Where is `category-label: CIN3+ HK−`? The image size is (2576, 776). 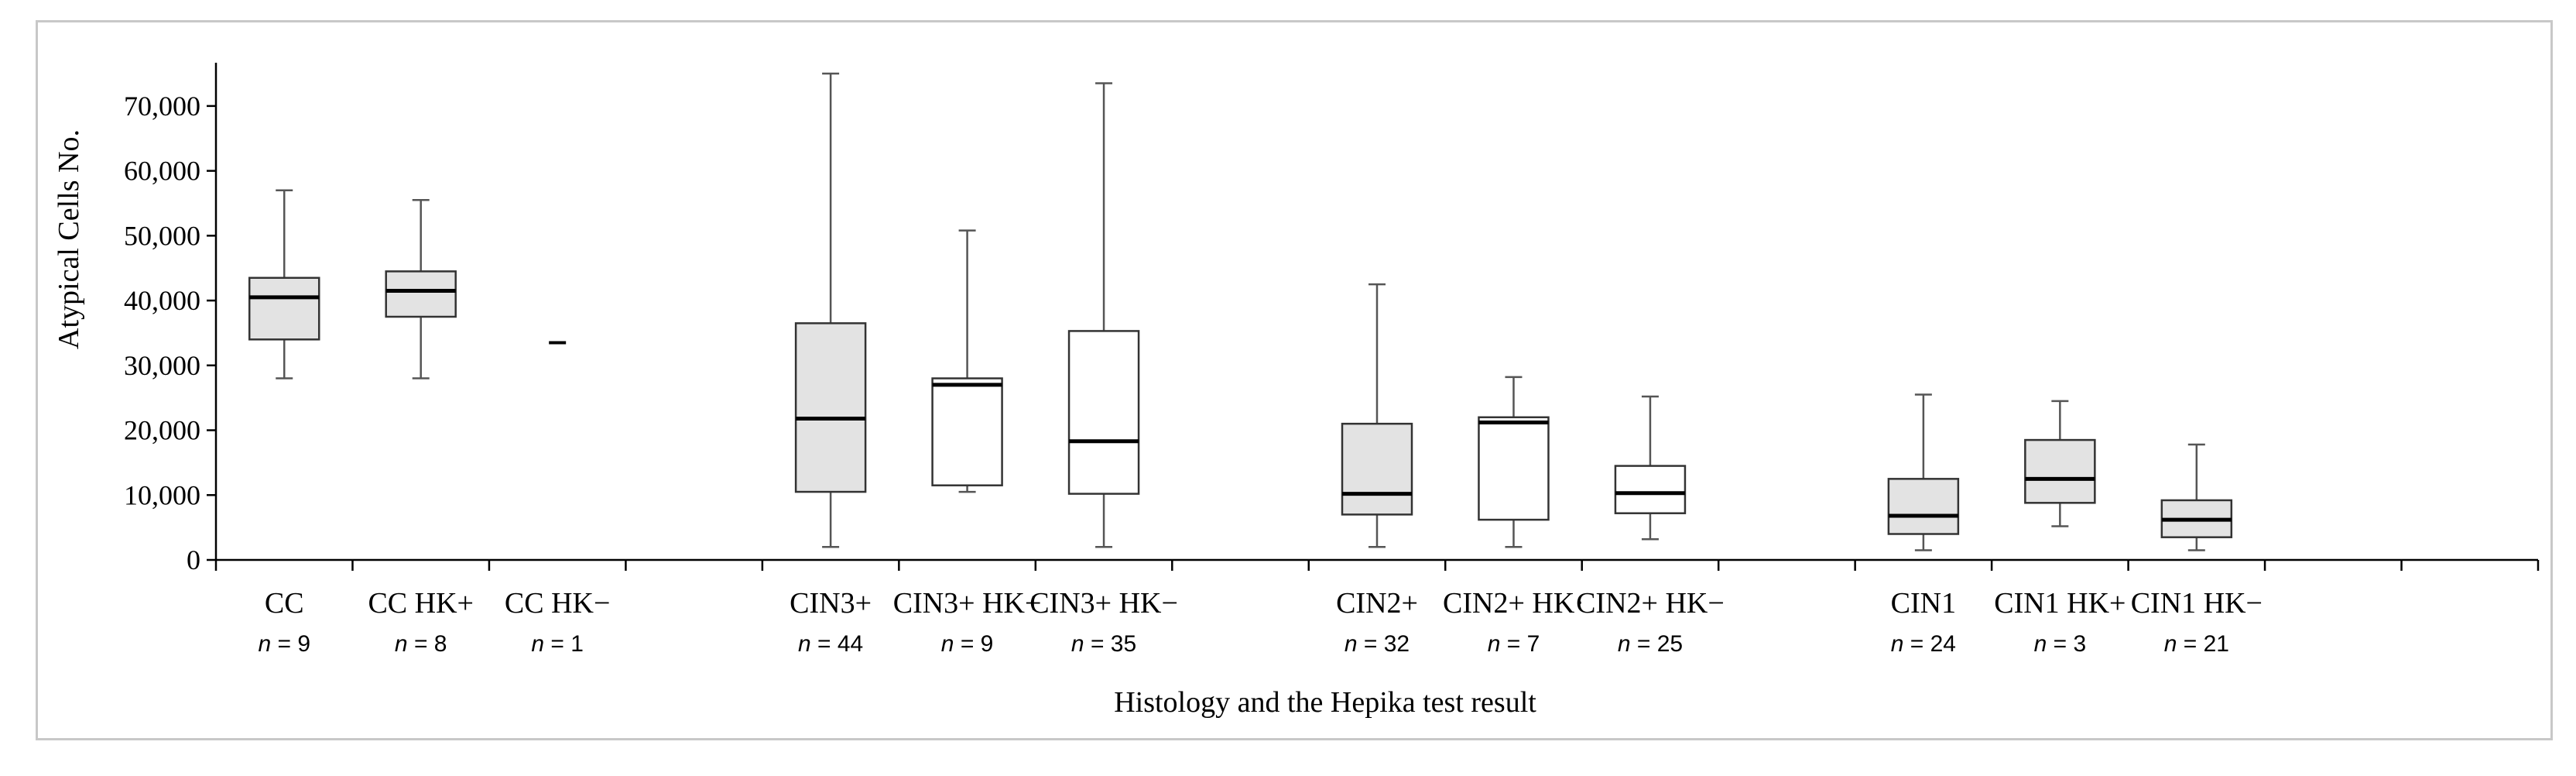 category-label: CIN3+ HK− is located at coordinates (1104, 604).